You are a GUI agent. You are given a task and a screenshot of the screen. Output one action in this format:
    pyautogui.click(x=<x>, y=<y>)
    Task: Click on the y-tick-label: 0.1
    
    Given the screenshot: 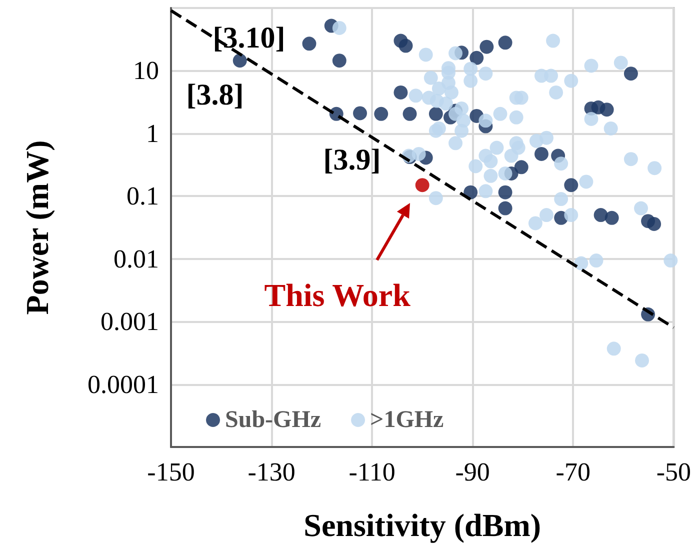 What is the action you would take?
    pyautogui.click(x=142, y=196)
    